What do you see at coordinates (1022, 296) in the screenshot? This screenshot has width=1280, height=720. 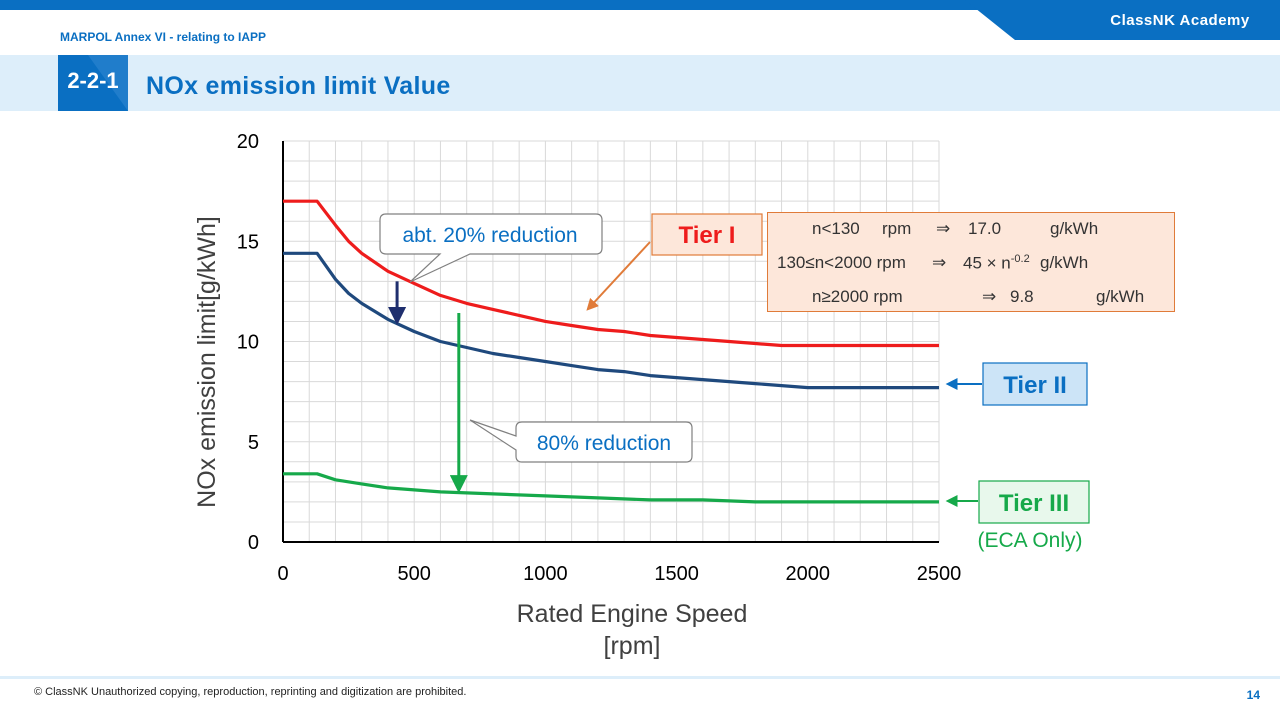 I see `formula-row3-value: 9.8` at bounding box center [1022, 296].